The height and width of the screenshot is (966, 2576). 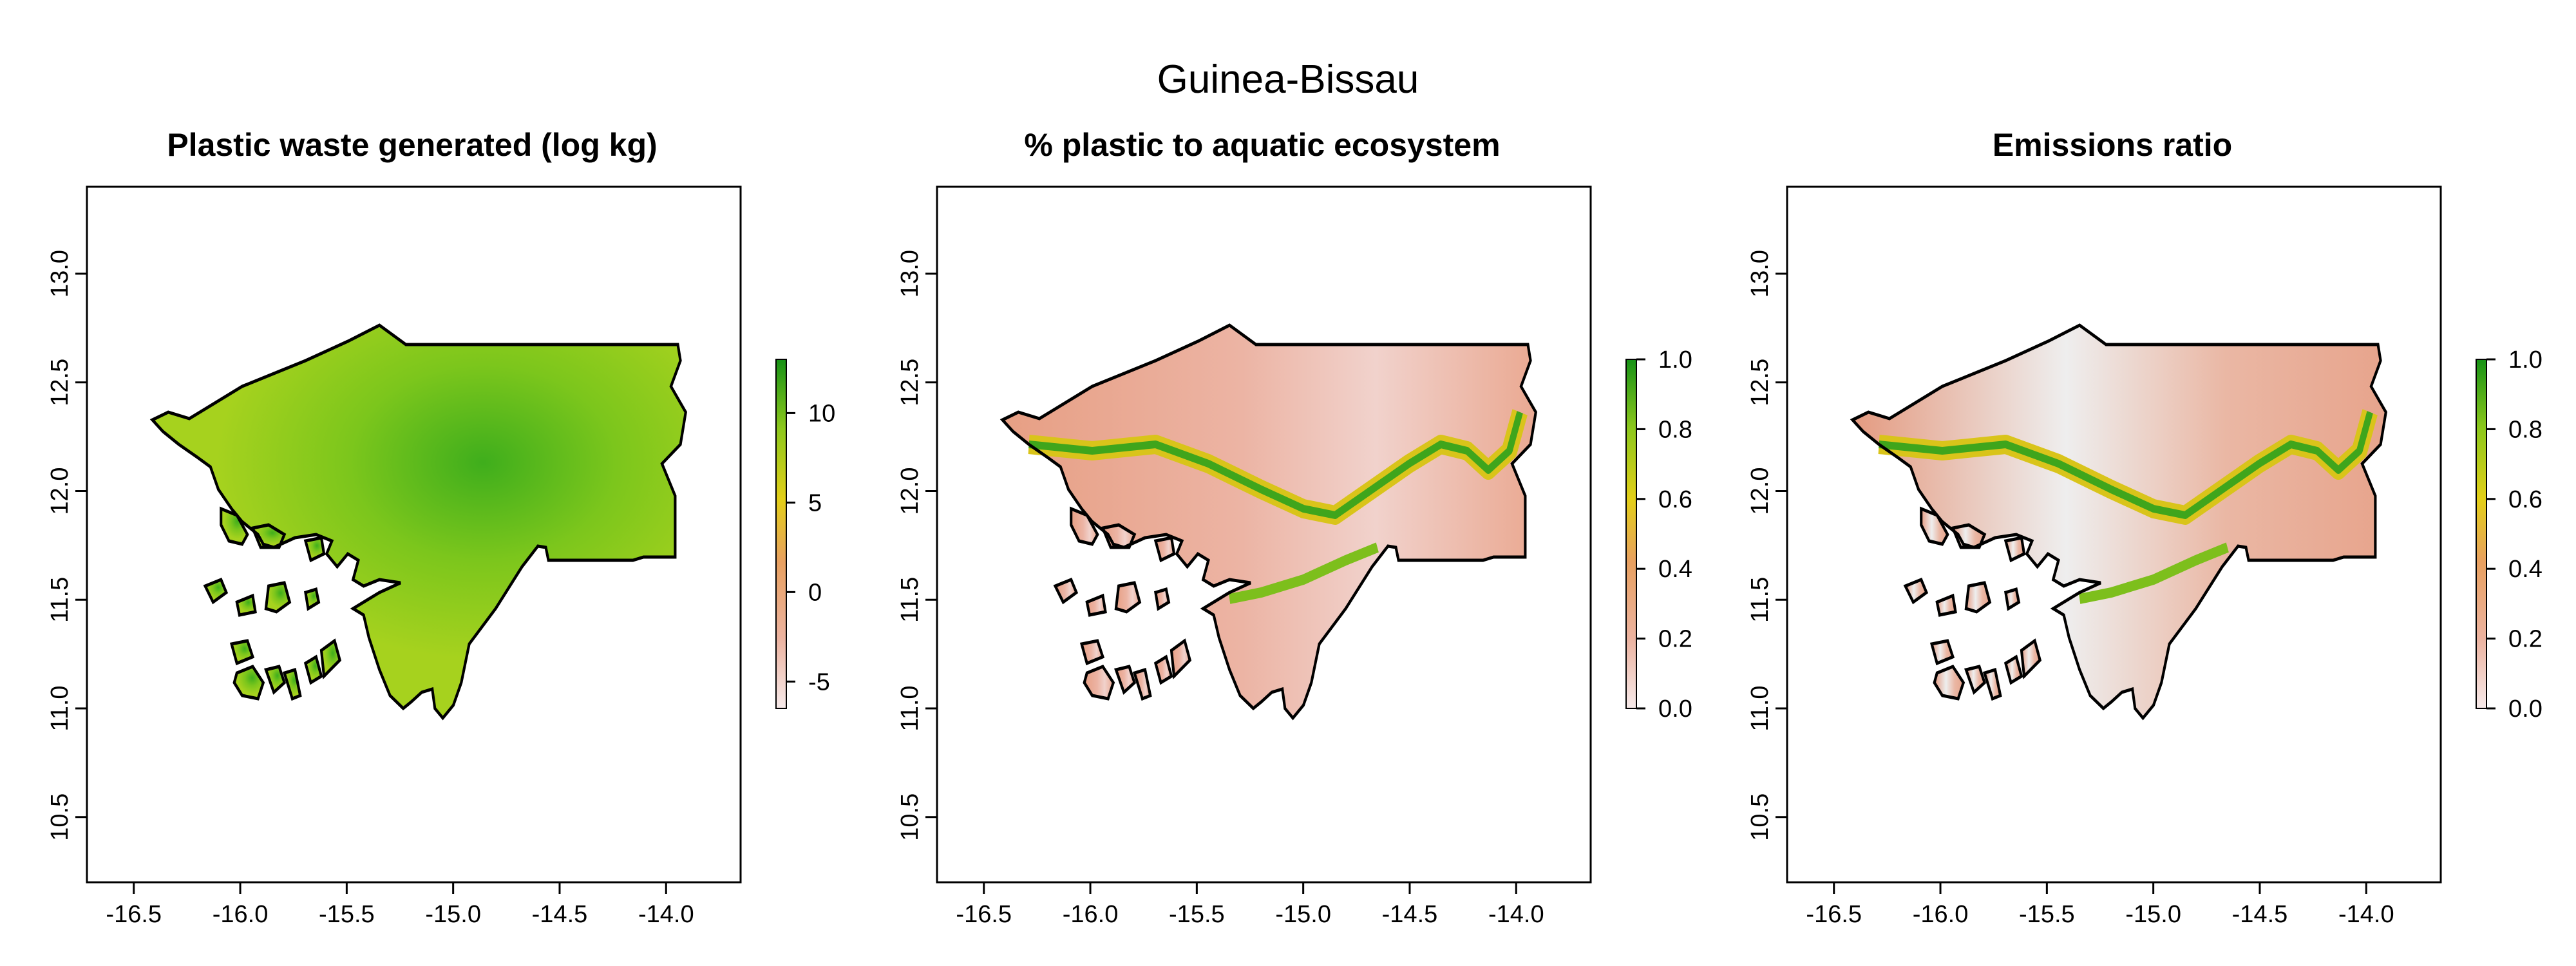 What do you see at coordinates (815, 592) in the screenshot?
I see `legend-tick-label: 0` at bounding box center [815, 592].